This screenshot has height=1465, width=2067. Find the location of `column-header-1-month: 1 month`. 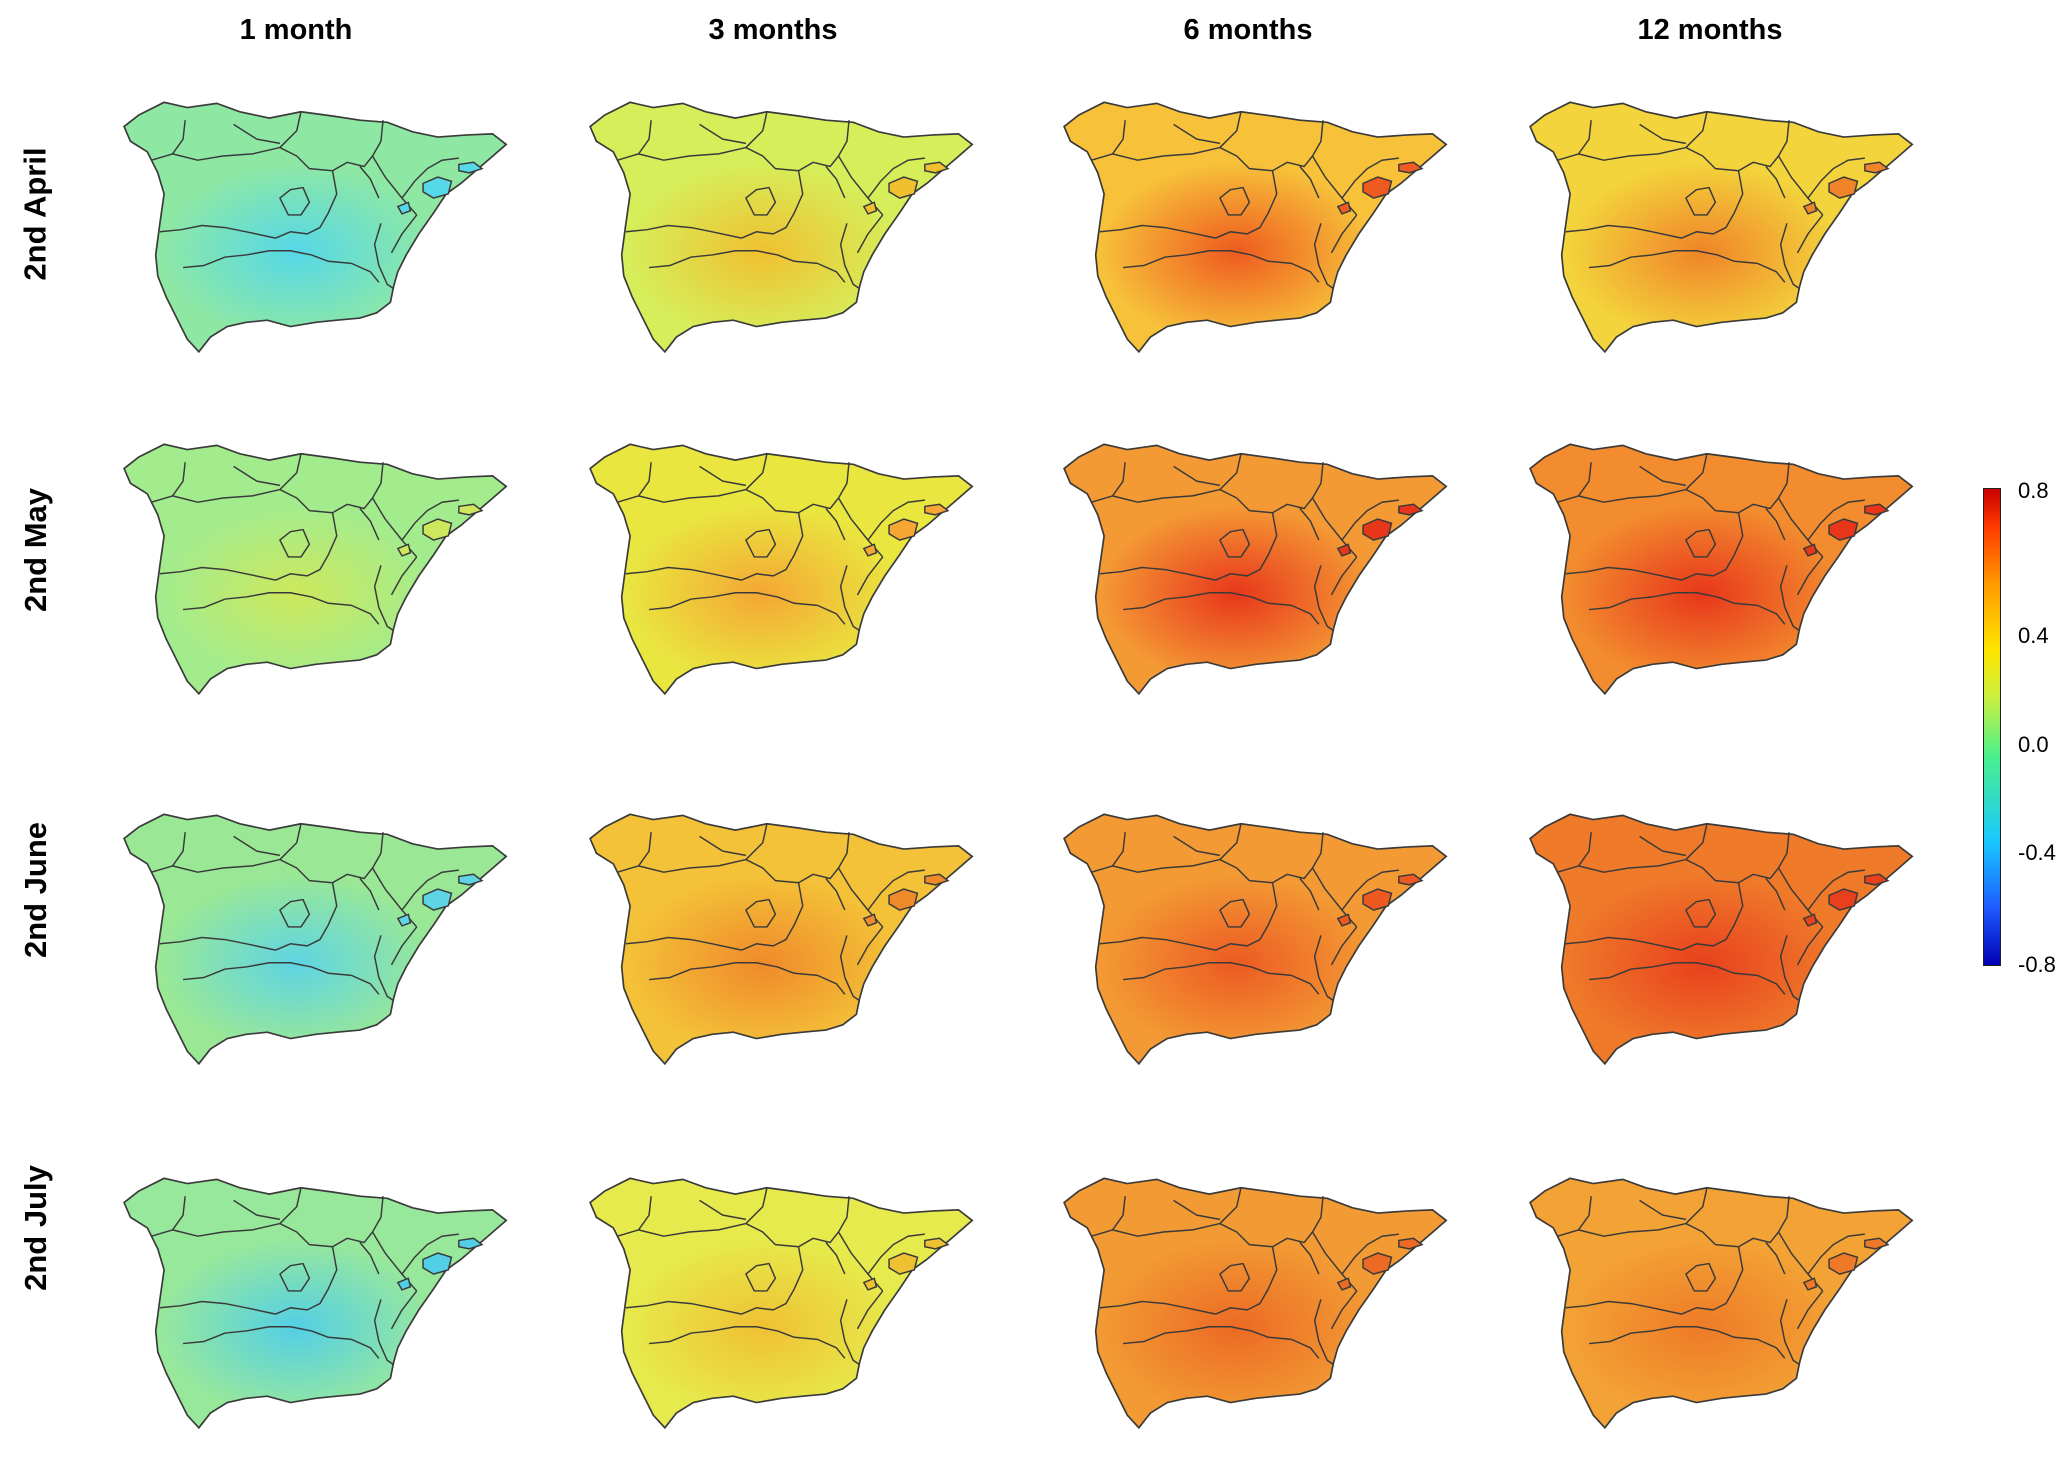

column-header-1-month: 1 month is located at coordinates (296, 30).